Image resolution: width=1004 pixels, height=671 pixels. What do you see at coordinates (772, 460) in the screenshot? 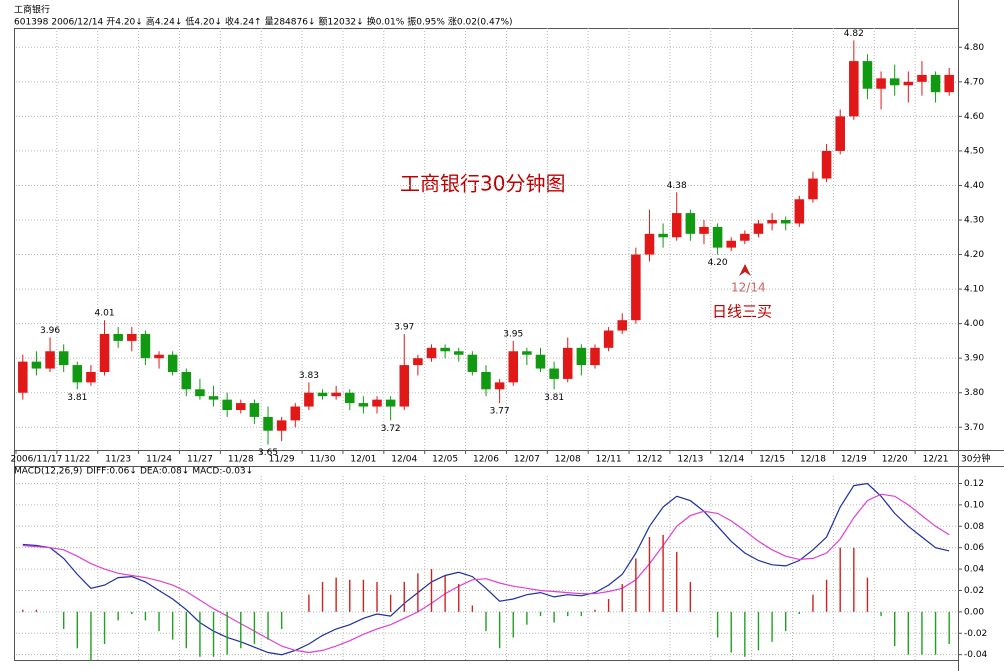
I see `x-tick-label: 12/15` at bounding box center [772, 460].